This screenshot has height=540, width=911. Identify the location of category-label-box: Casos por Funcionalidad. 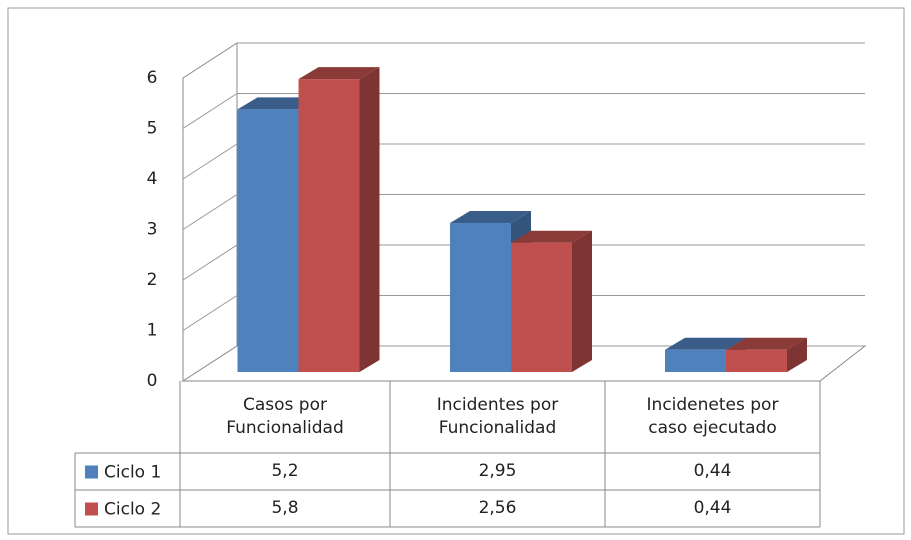
(285, 416).